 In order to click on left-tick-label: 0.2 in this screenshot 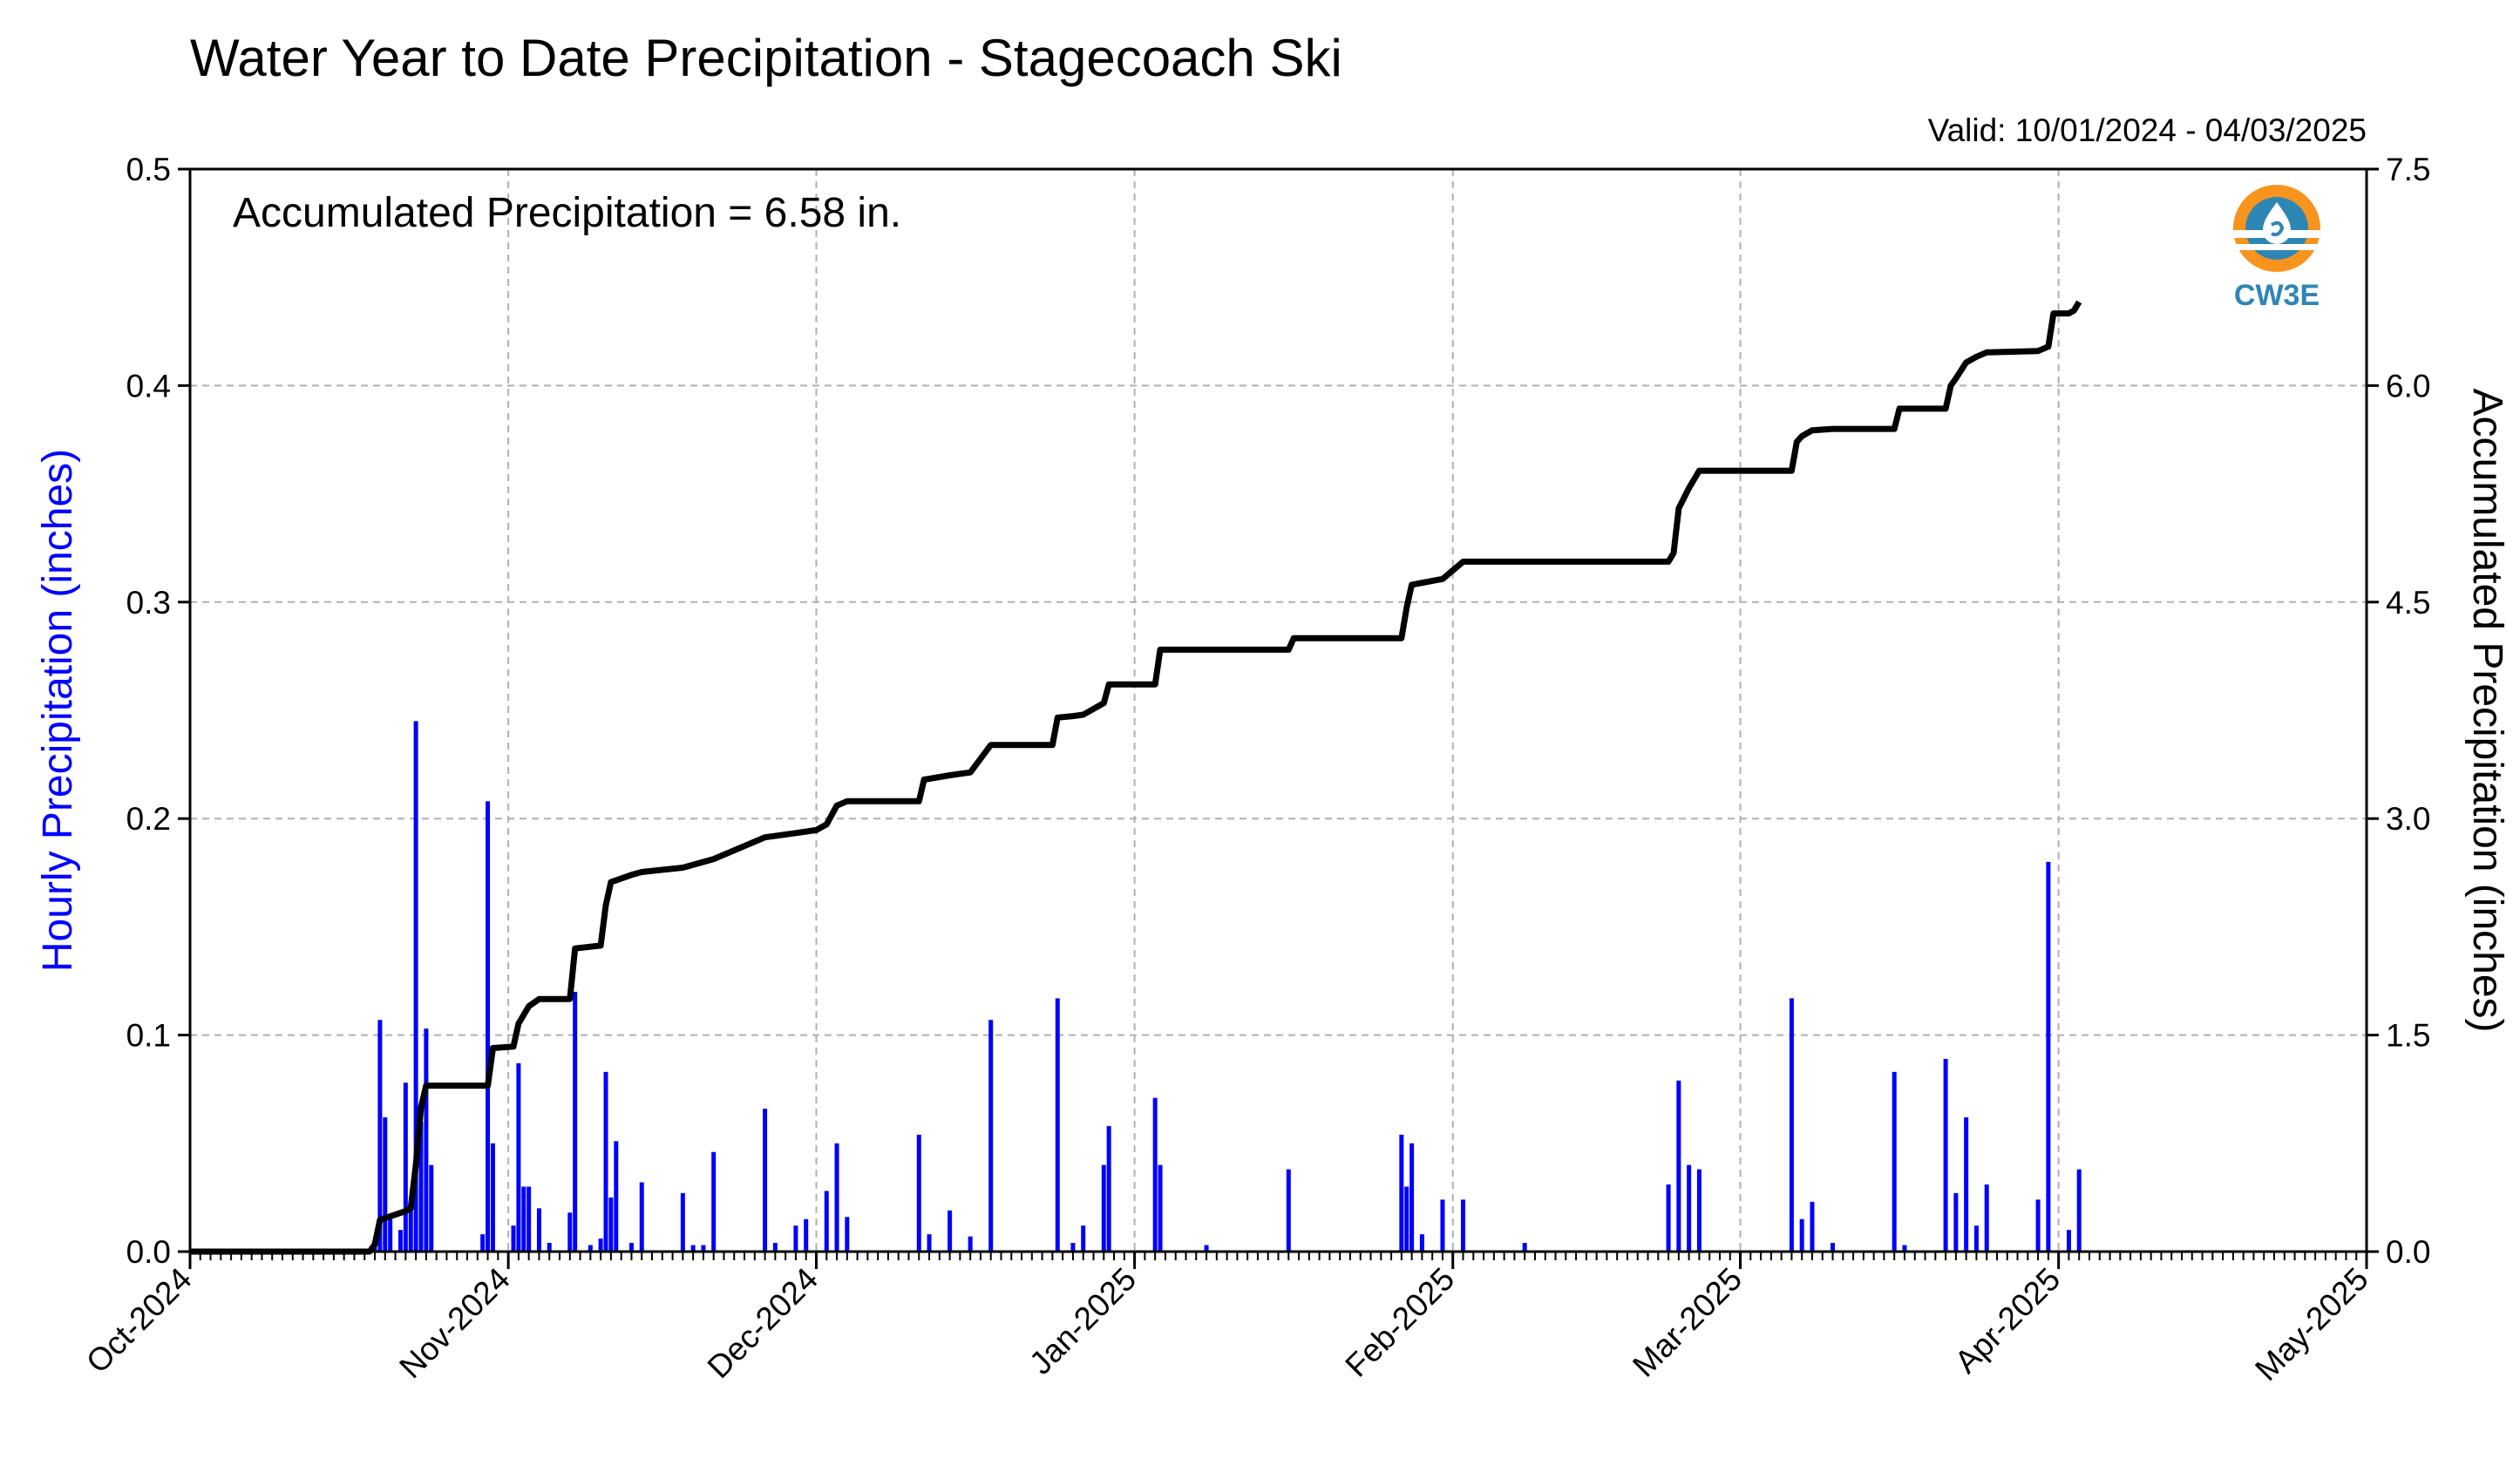, I will do `click(148, 819)`.